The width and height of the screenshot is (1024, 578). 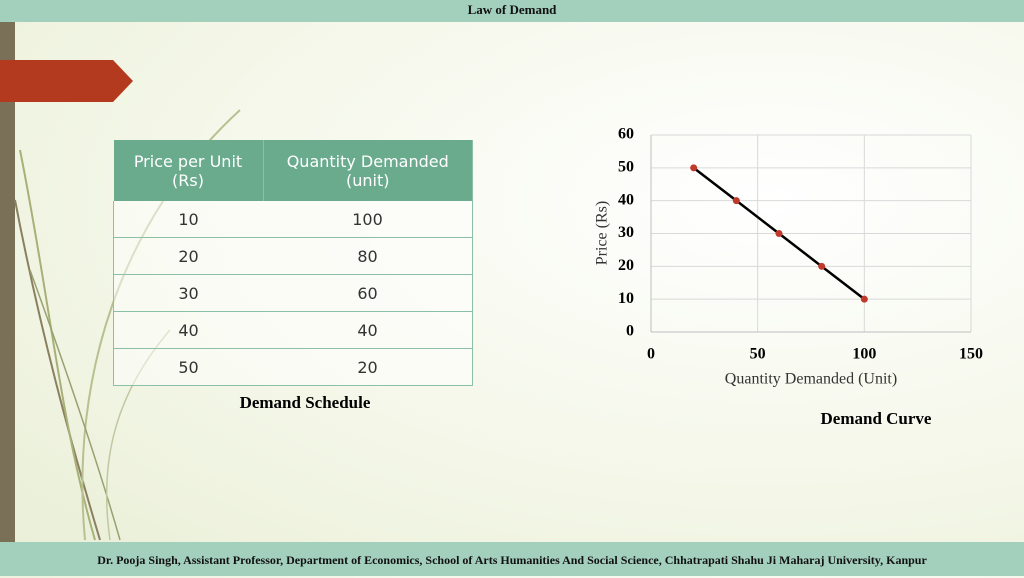 I want to click on table-cell: 30, so click(x=188, y=293).